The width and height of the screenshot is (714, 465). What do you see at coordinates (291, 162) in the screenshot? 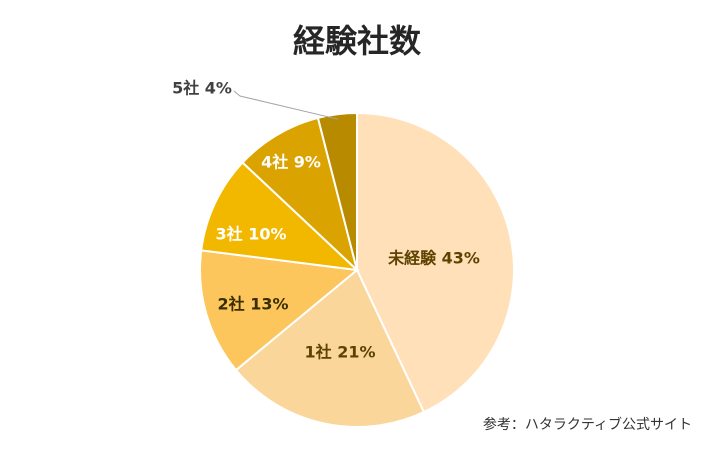
I see `data-label-5: 4社 9%` at bounding box center [291, 162].